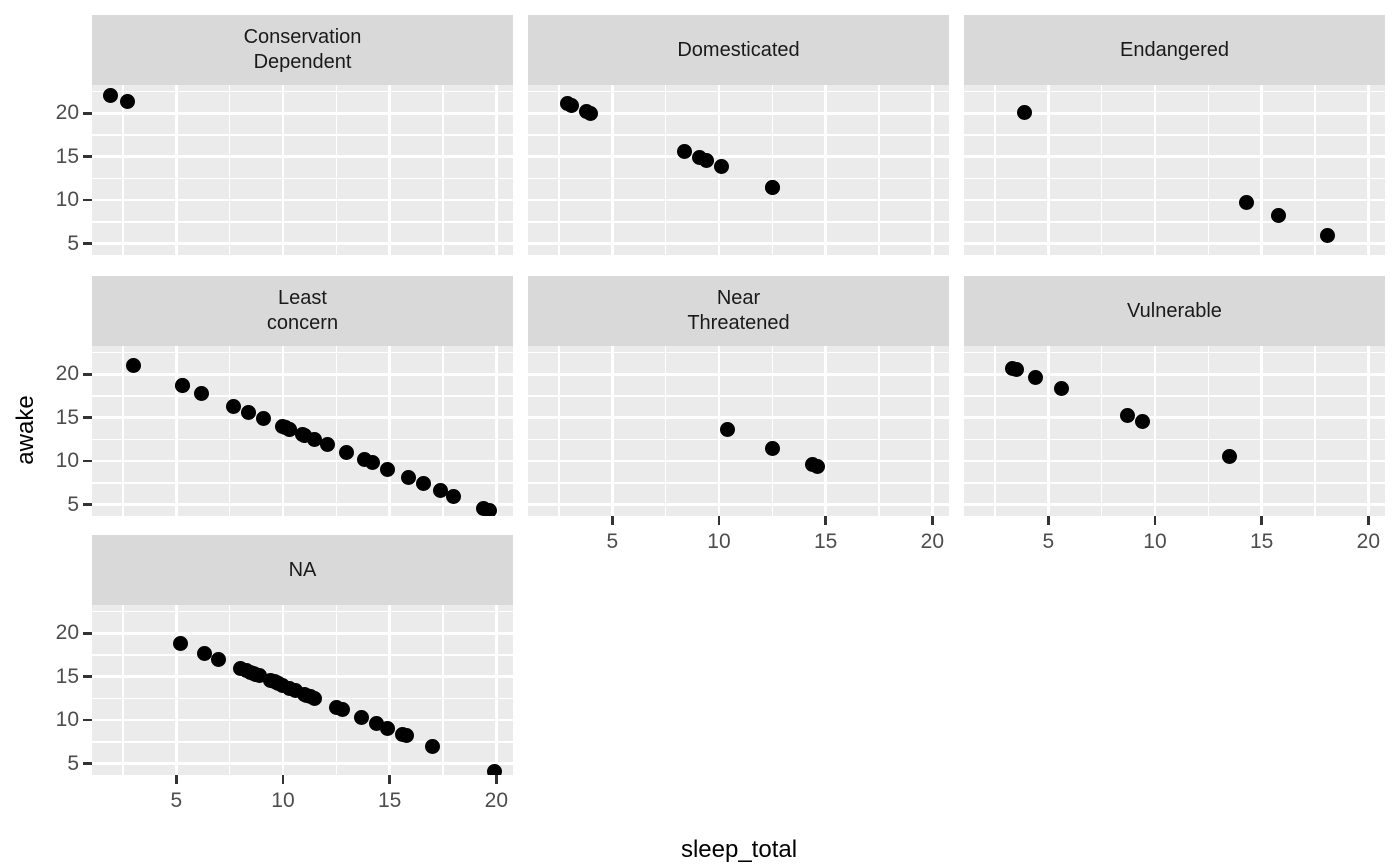 The height and width of the screenshot is (866, 1400). What do you see at coordinates (738, 323) in the screenshot?
I see `facet-strip-label: Threatened` at bounding box center [738, 323].